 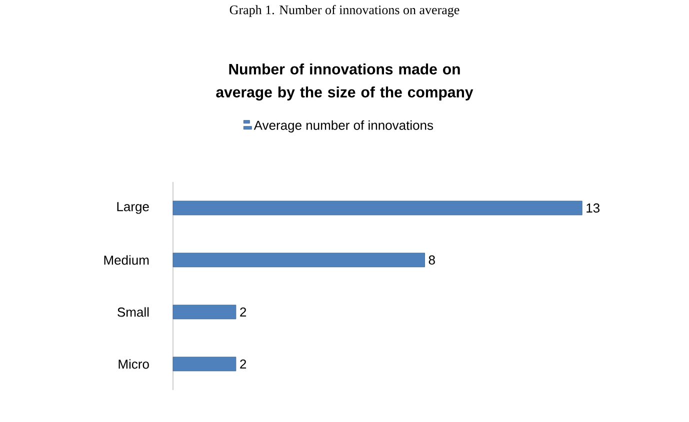 I want to click on data-label: 13, so click(x=593, y=208).